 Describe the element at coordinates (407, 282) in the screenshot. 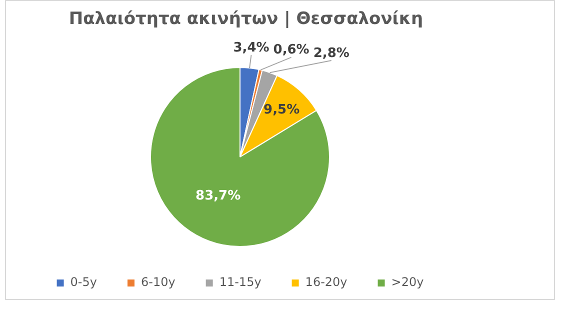

I see `legend-label: >20y` at that location.